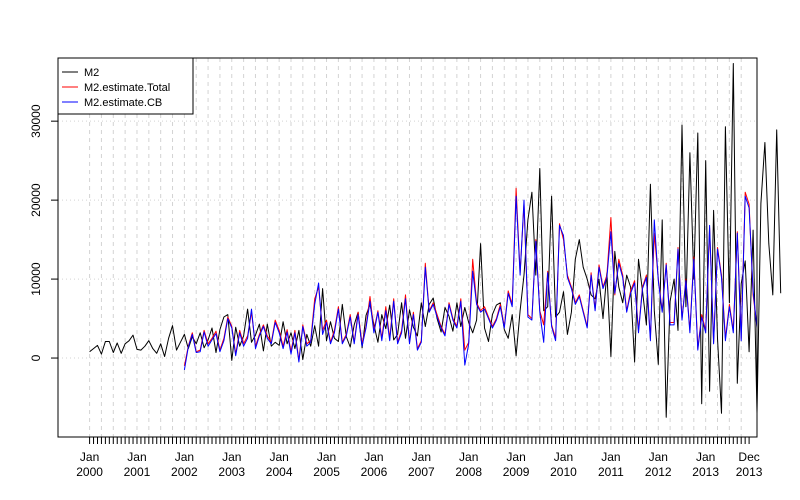 The height and width of the screenshot is (500, 800). I want to click on x-tick-label-year: 2010, so click(563, 472).